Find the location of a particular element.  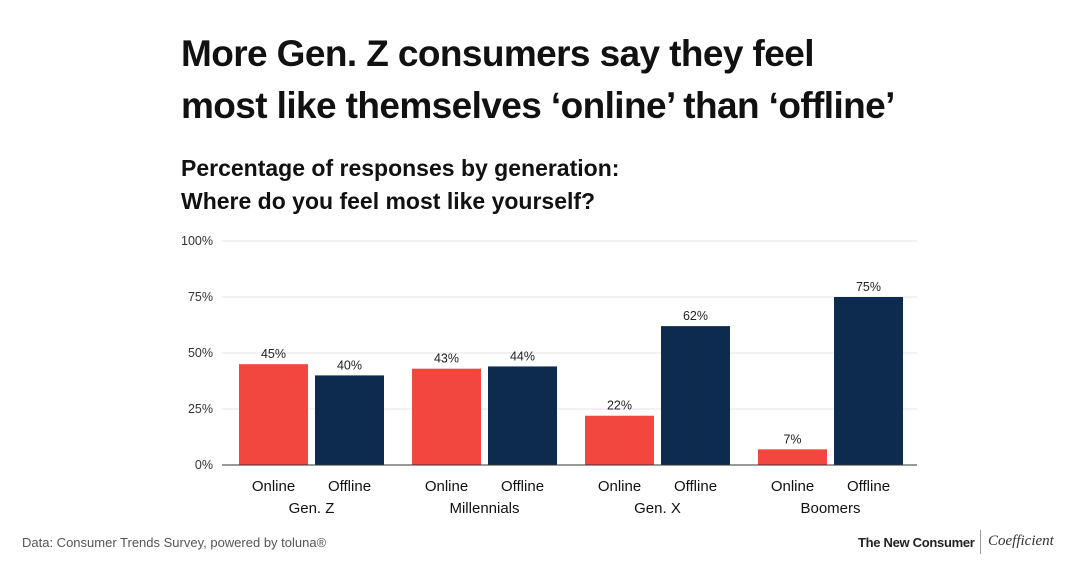

y-tick-label: 100% is located at coordinates (197, 241).